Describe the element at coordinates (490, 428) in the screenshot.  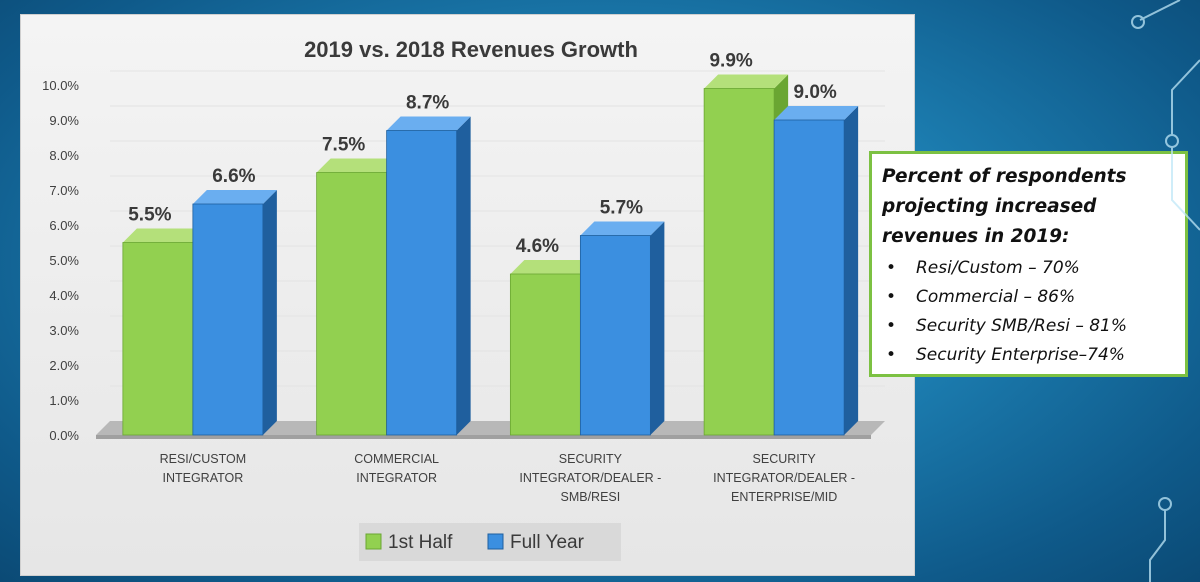
I see `chart-floor` at that location.